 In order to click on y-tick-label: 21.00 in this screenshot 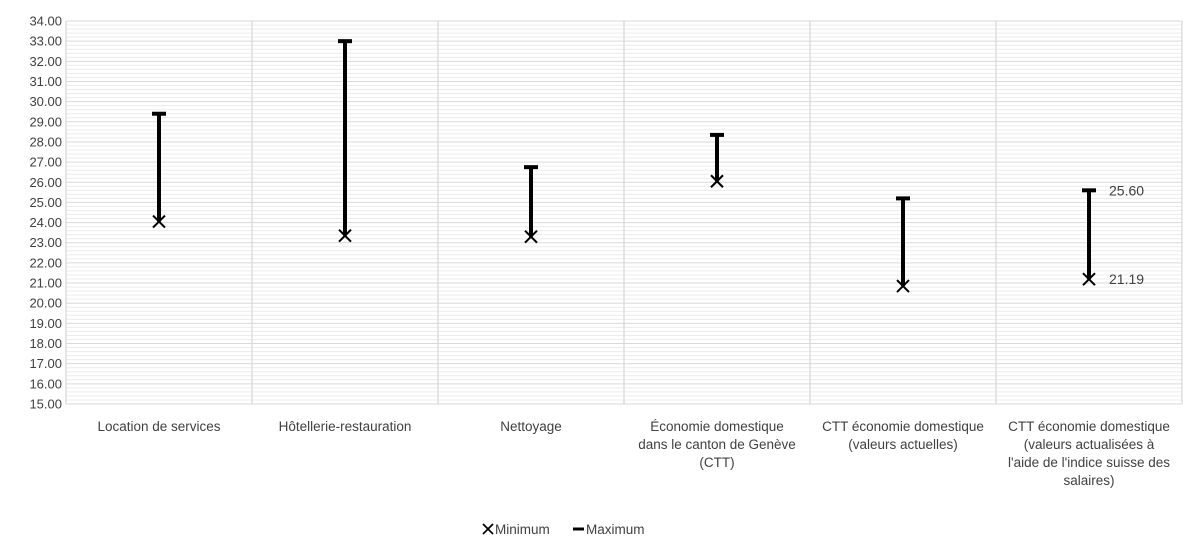, I will do `click(45, 283)`.